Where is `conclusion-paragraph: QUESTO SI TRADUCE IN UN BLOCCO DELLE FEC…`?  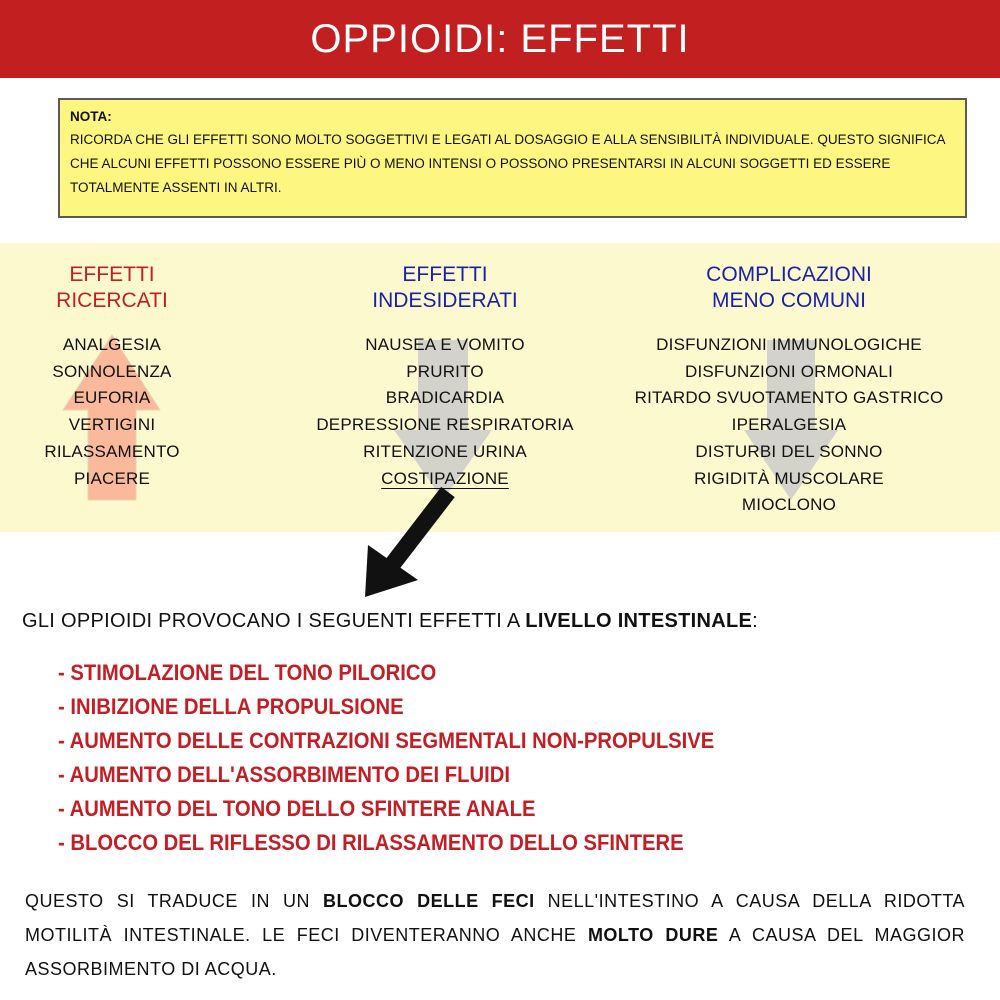 conclusion-paragraph: QUESTO SI TRADUCE IN UN BLOCCO DELLE FEC… is located at coordinates (495, 935).